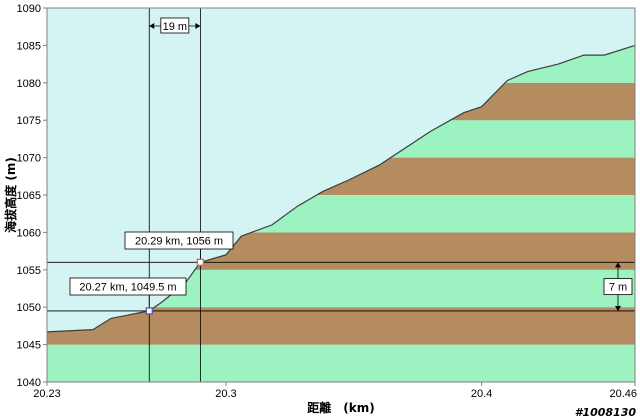 This screenshot has height=420, width=640. Describe the element at coordinates (29, 346) in the screenshot. I see `y-tick-label: 1045` at that location.